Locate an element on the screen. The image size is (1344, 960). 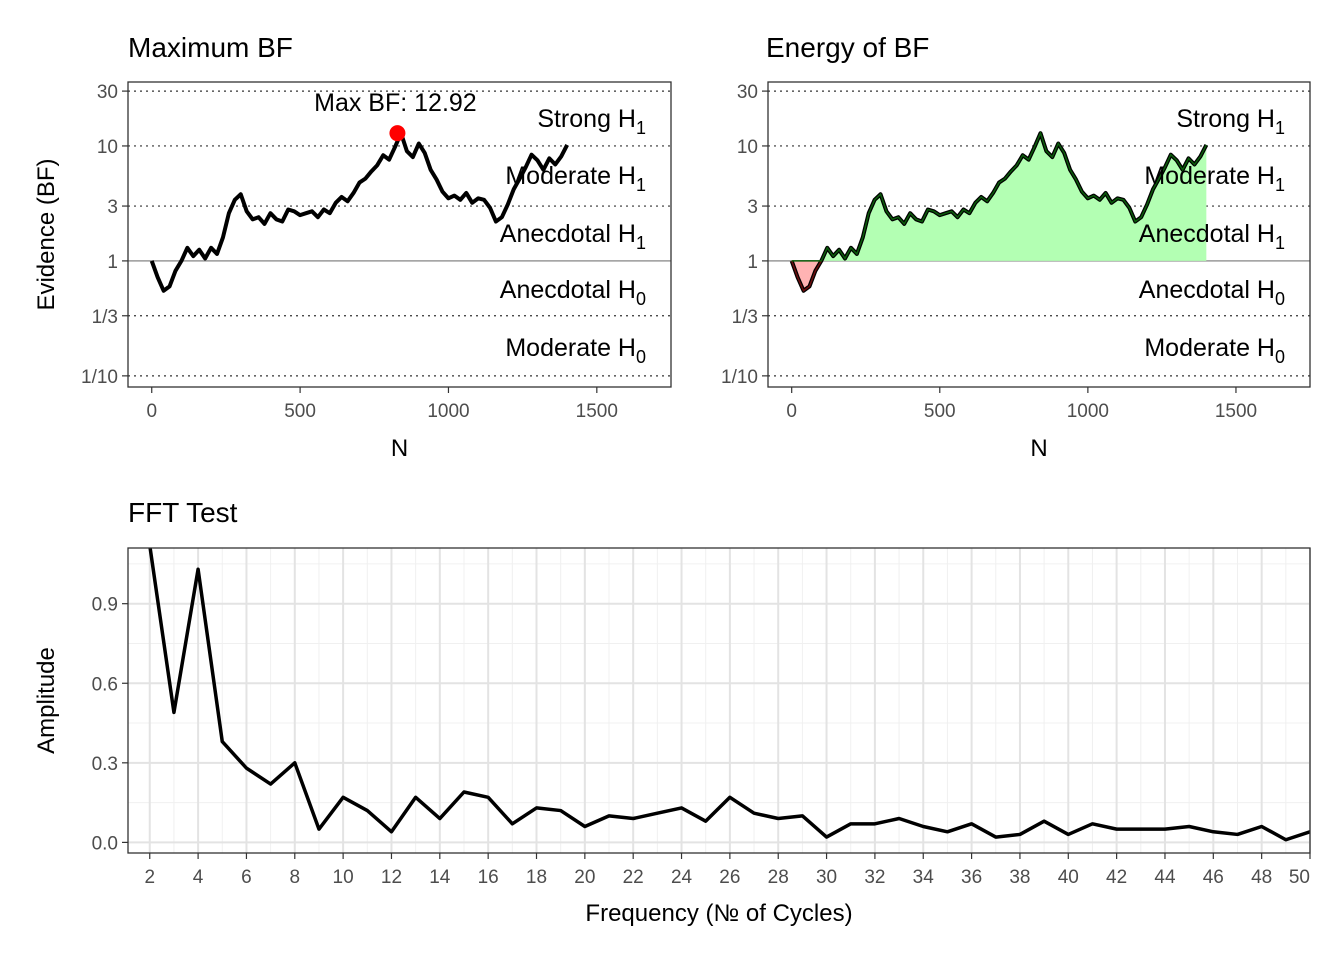
x-tick-label: 26 is located at coordinates (729, 877).